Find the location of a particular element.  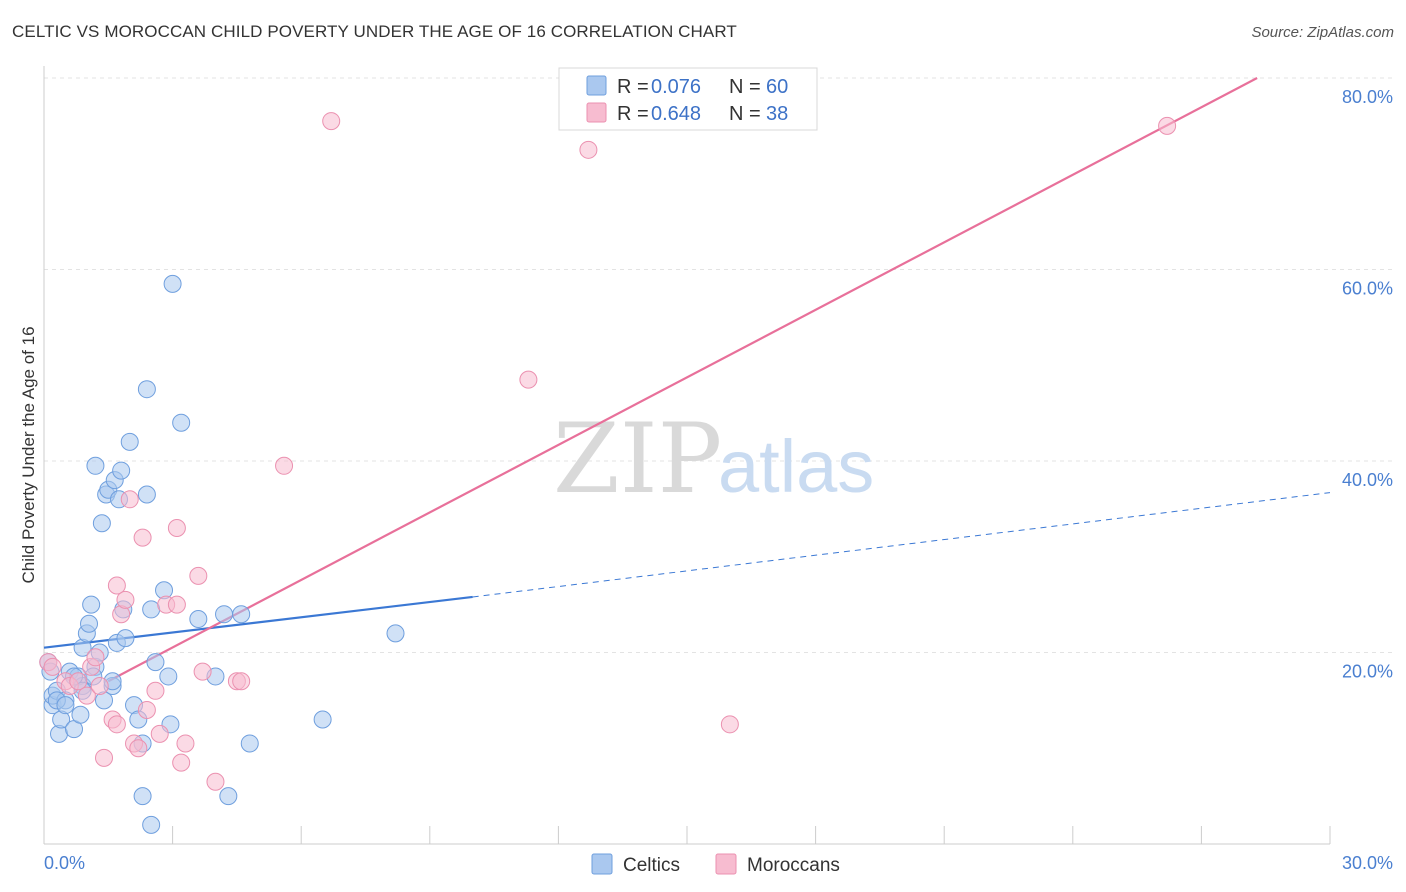

legend-n-value-celtics: 60 is located at coordinates (777, 87).